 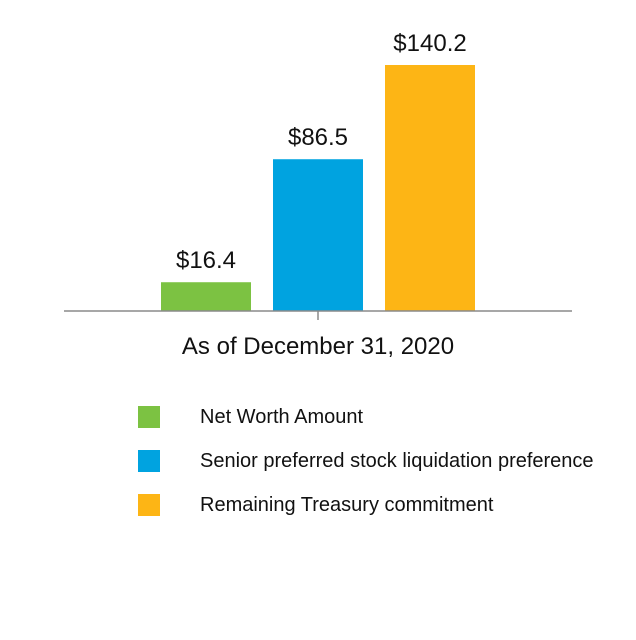 What do you see at coordinates (282, 417) in the screenshot?
I see `legend-label-net-worth: Net Worth Amount` at bounding box center [282, 417].